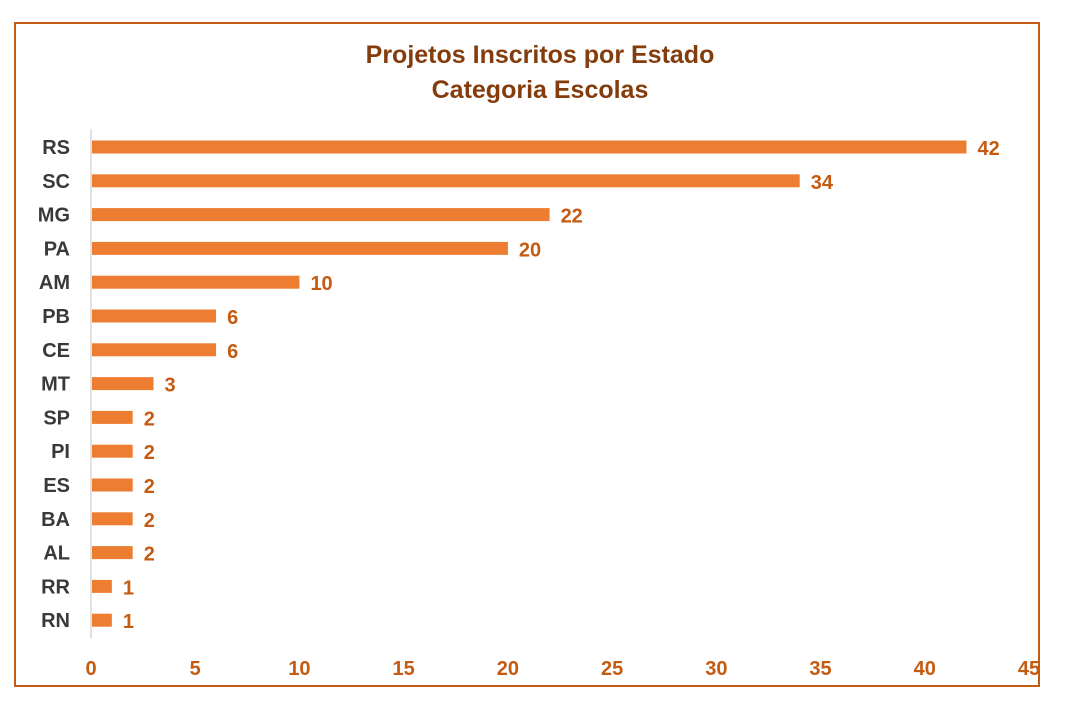 The height and width of the screenshot is (710, 1080). What do you see at coordinates (1029, 669) in the screenshot?
I see `x-tick-label: 45` at bounding box center [1029, 669].